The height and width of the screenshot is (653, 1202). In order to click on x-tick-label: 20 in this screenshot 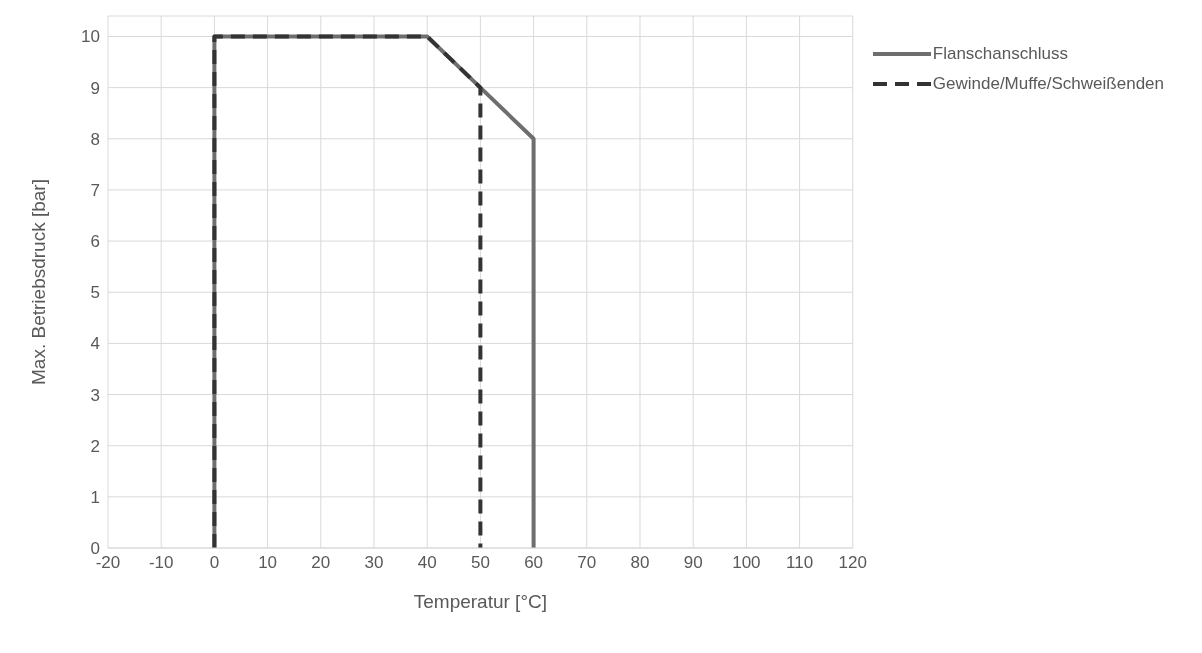, I will do `click(321, 563)`.